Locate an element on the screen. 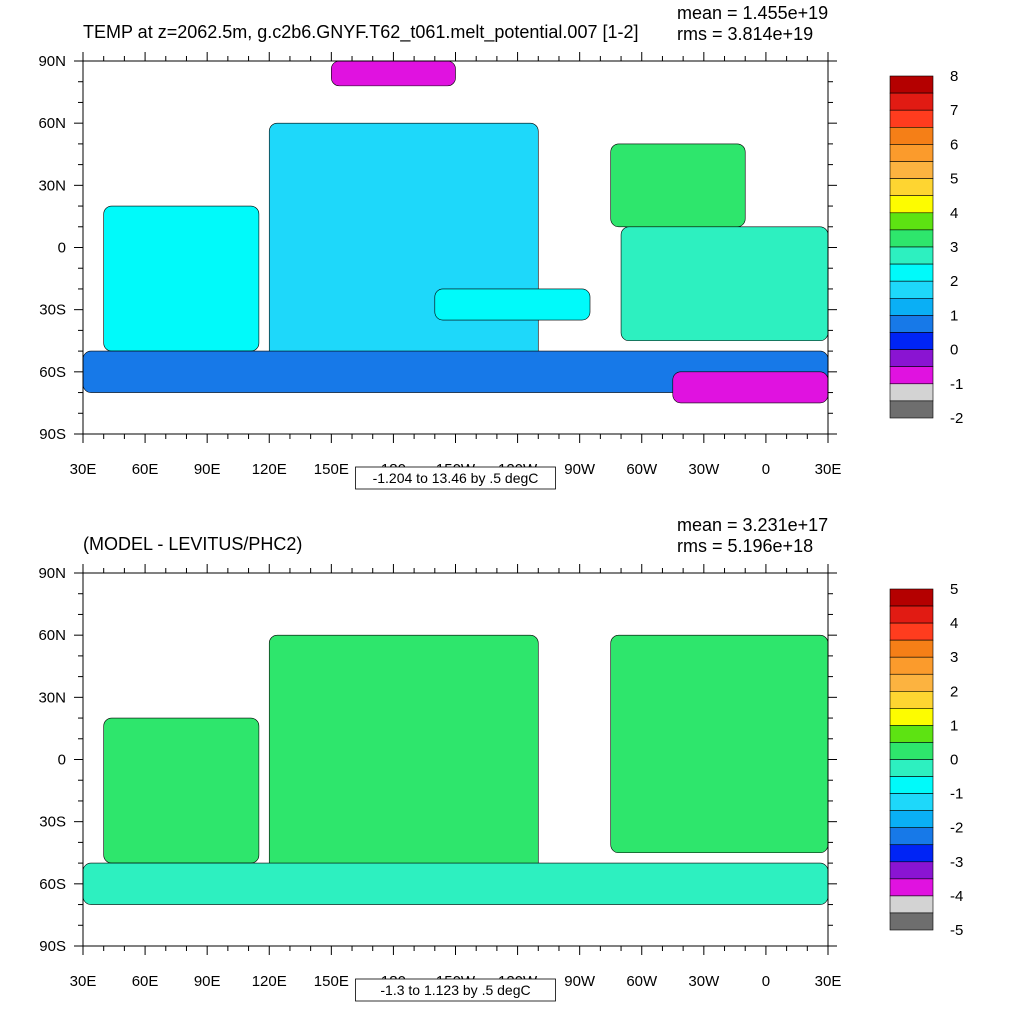 The height and width of the screenshot is (1024, 1024). colorbar-label: -1 is located at coordinates (956, 794).